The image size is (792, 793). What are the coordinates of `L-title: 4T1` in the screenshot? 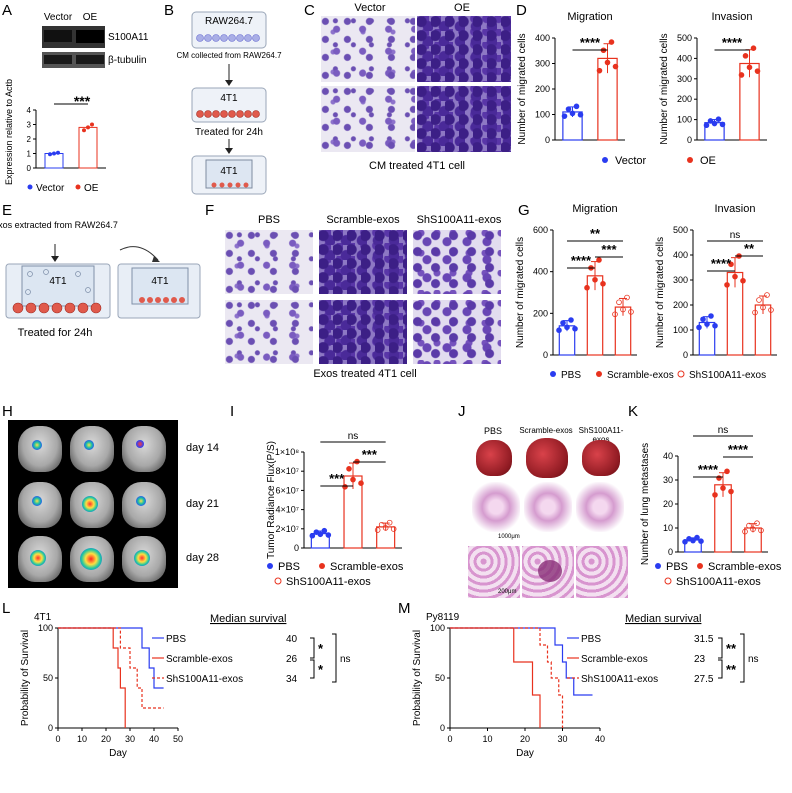 It's located at (43, 617).